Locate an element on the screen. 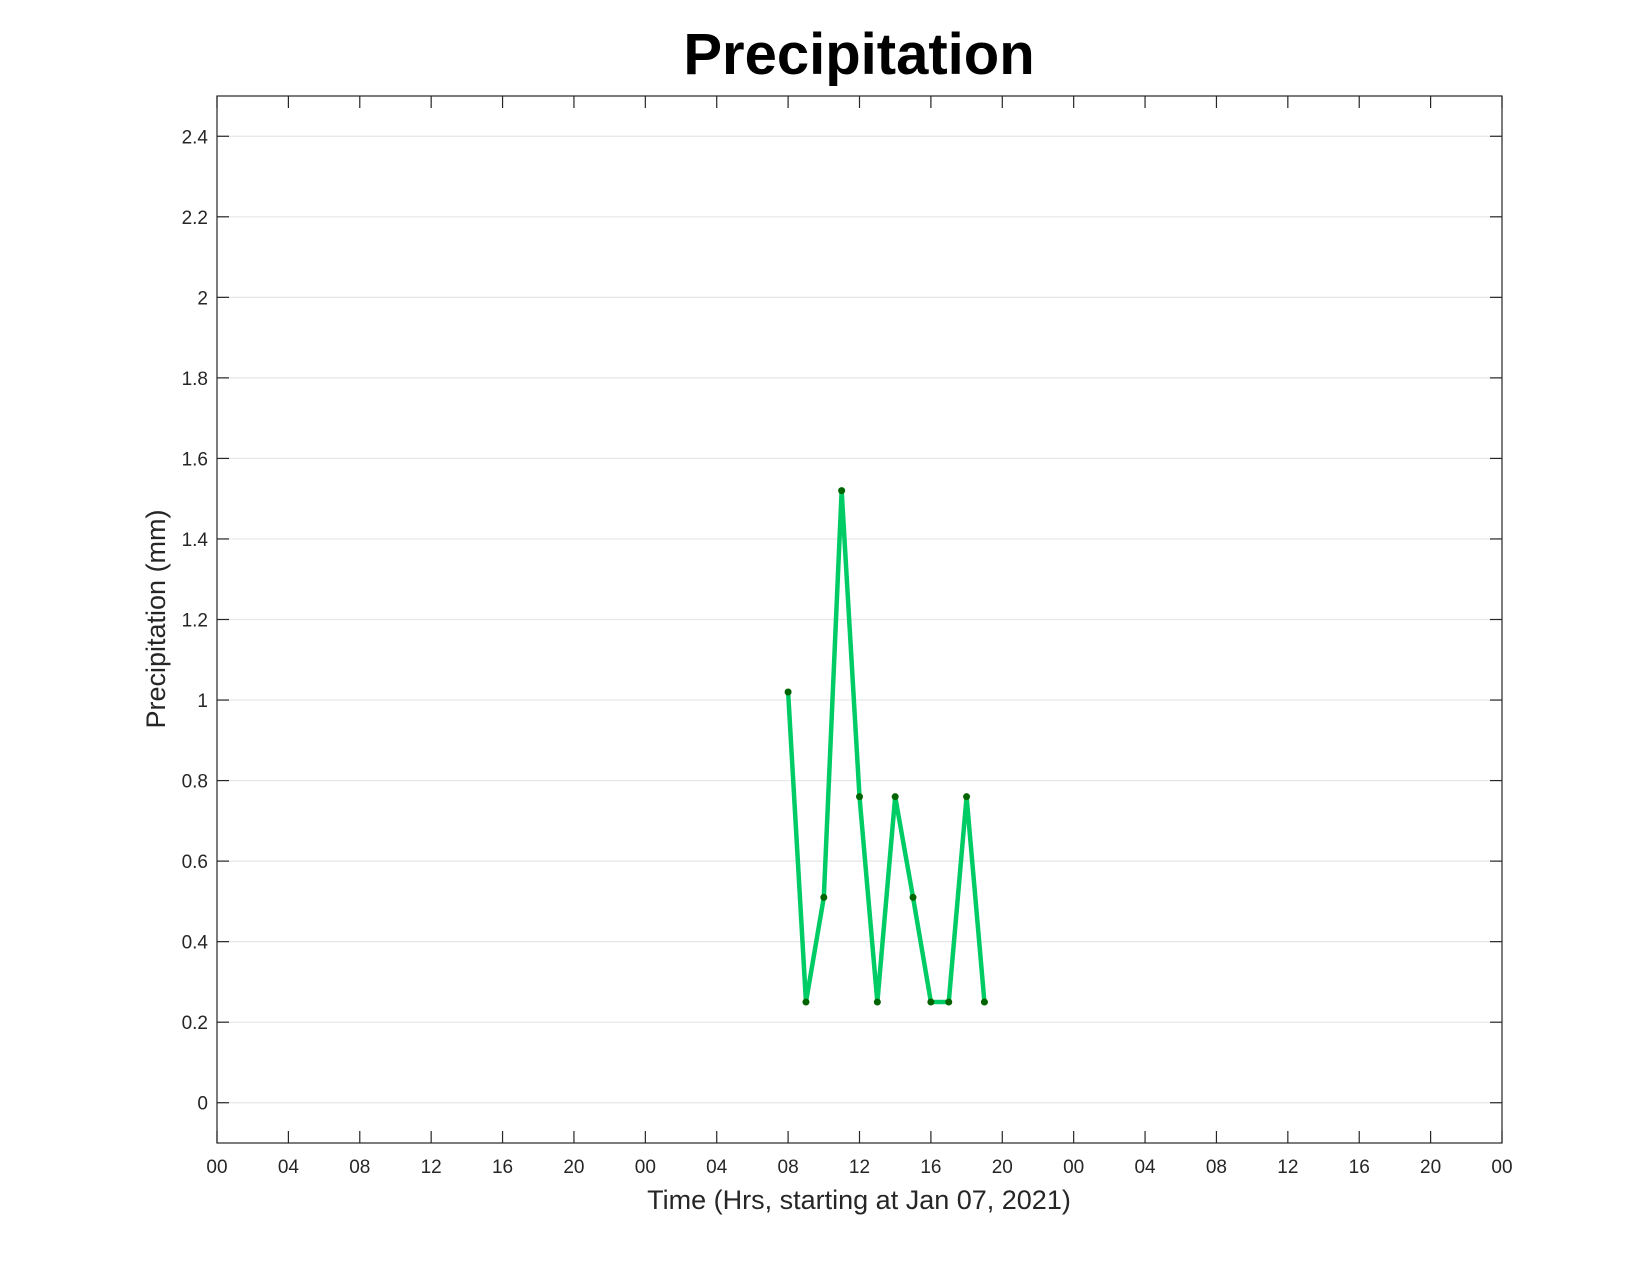 This screenshot has width=1650, height=1275. y-axis-label: Precipitation (mm) is located at coordinates (156, 618).